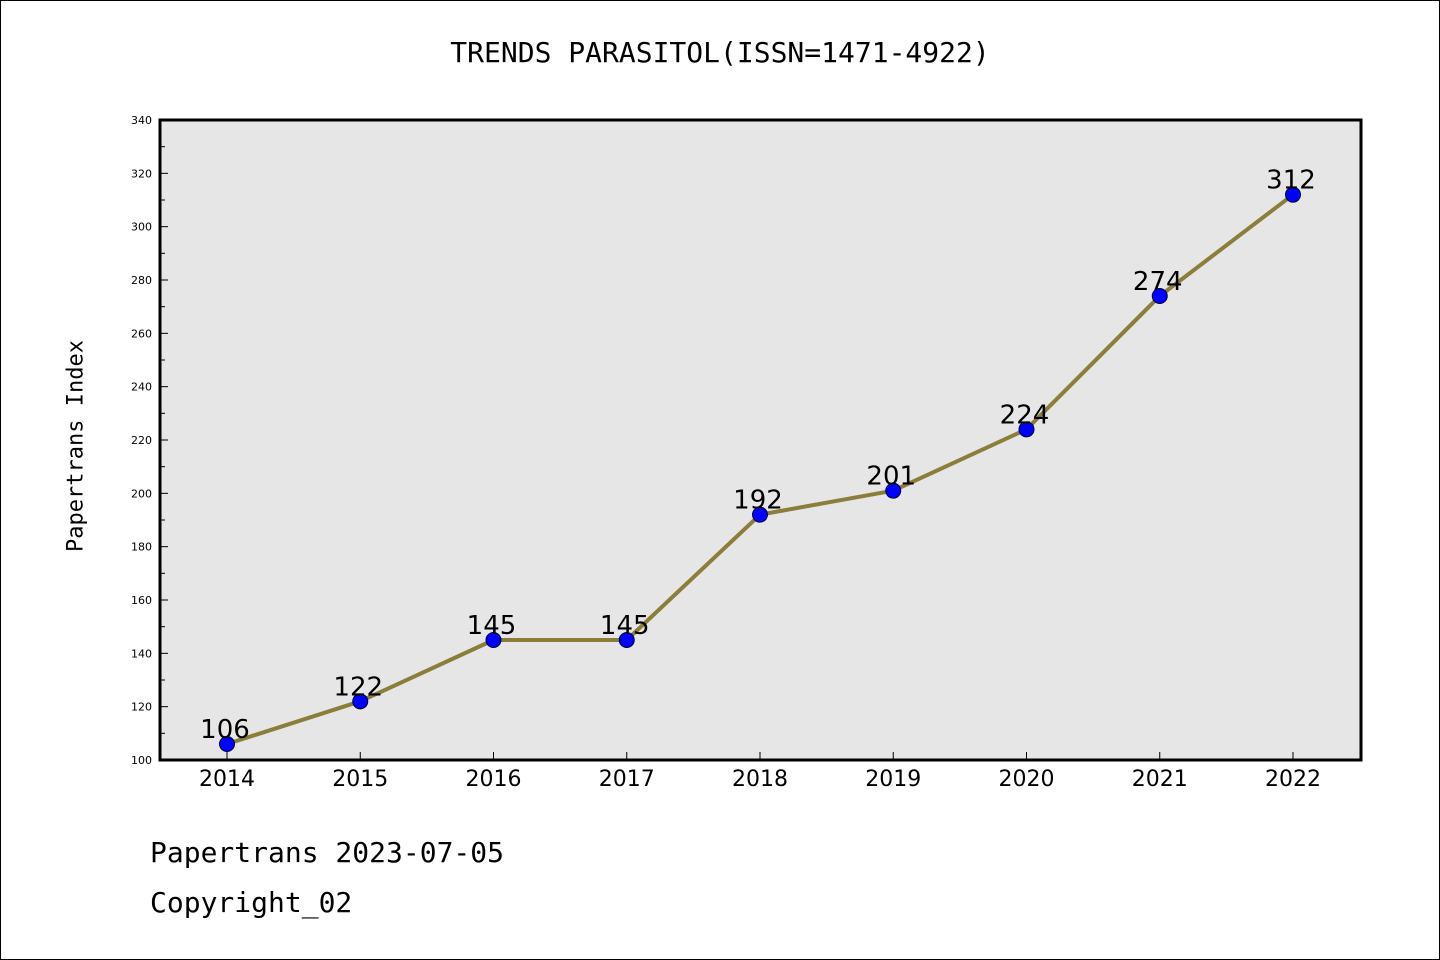 The height and width of the screenshot is (960, 1440). What do you see at coordinates (227, 779) in the screenshot?
I see `x-tick-label: 2014` at bounding box center [227, 779].